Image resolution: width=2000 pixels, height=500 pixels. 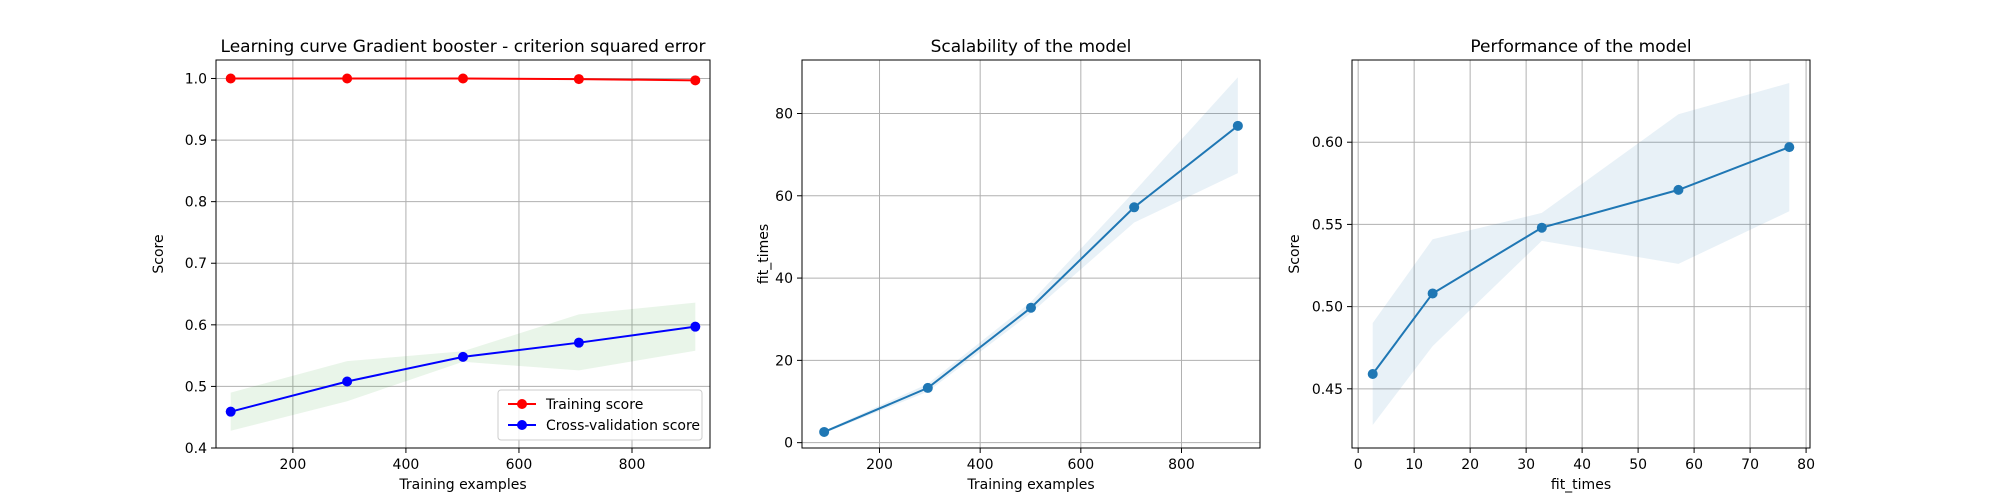 I want to click on scalability-y-tick-label: 20, so click(x=784, y=361).